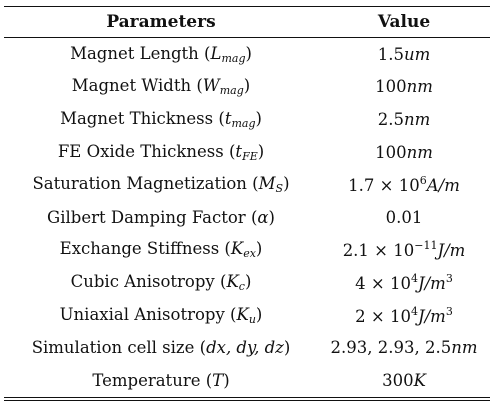  What do you see at coordinates (134, 53) in the screenshot?
I see `parameter-label: Magnet Length` at bounding box center [134, 53].